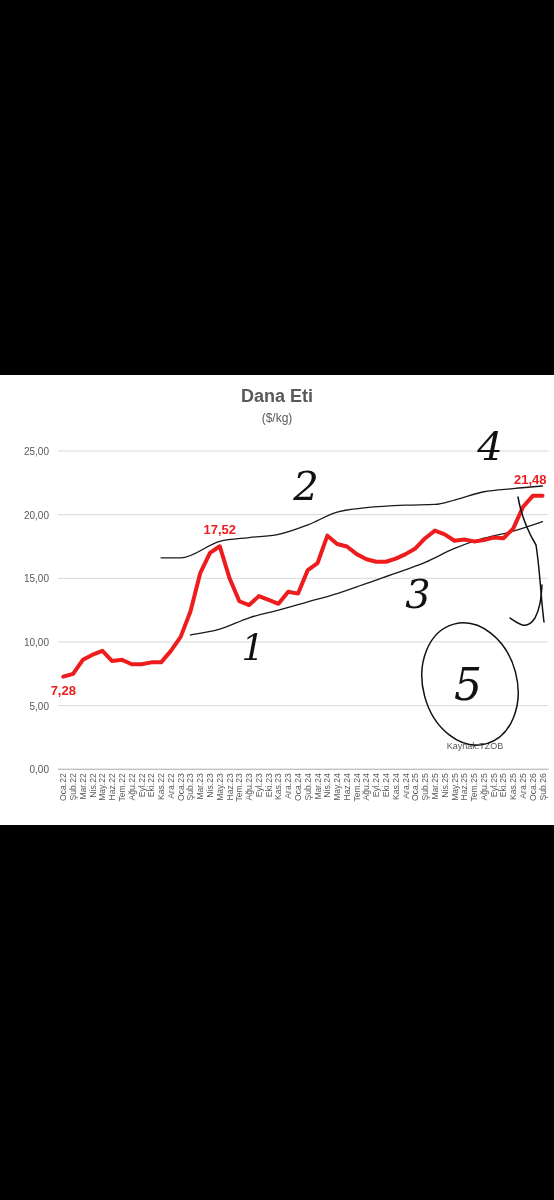 The width and height of the screenshot is (554, 1200). What do you see at coordinates (395, 787) in the screenshot?
I see `x-tick-label: Kas.24` at bounding box center [395, 787].